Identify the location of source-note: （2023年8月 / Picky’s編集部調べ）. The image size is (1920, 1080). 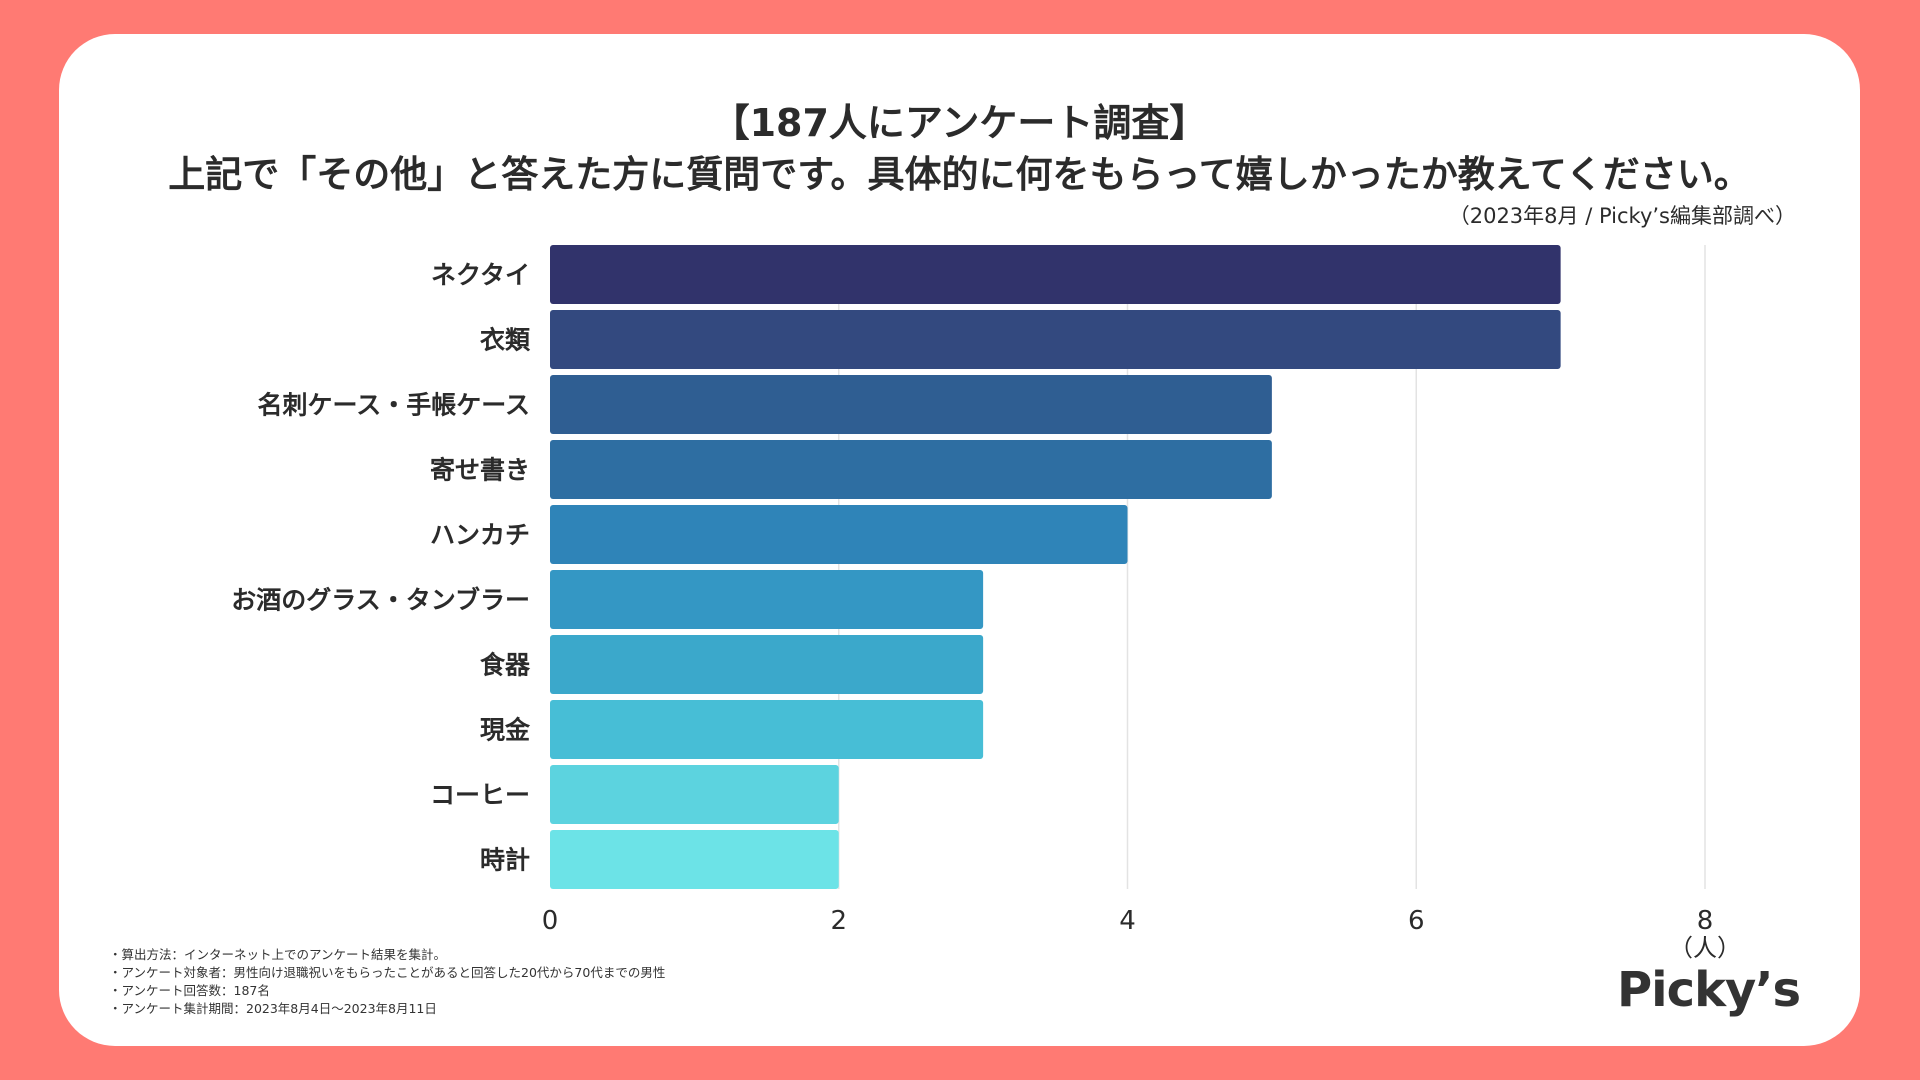
(1622, 216).